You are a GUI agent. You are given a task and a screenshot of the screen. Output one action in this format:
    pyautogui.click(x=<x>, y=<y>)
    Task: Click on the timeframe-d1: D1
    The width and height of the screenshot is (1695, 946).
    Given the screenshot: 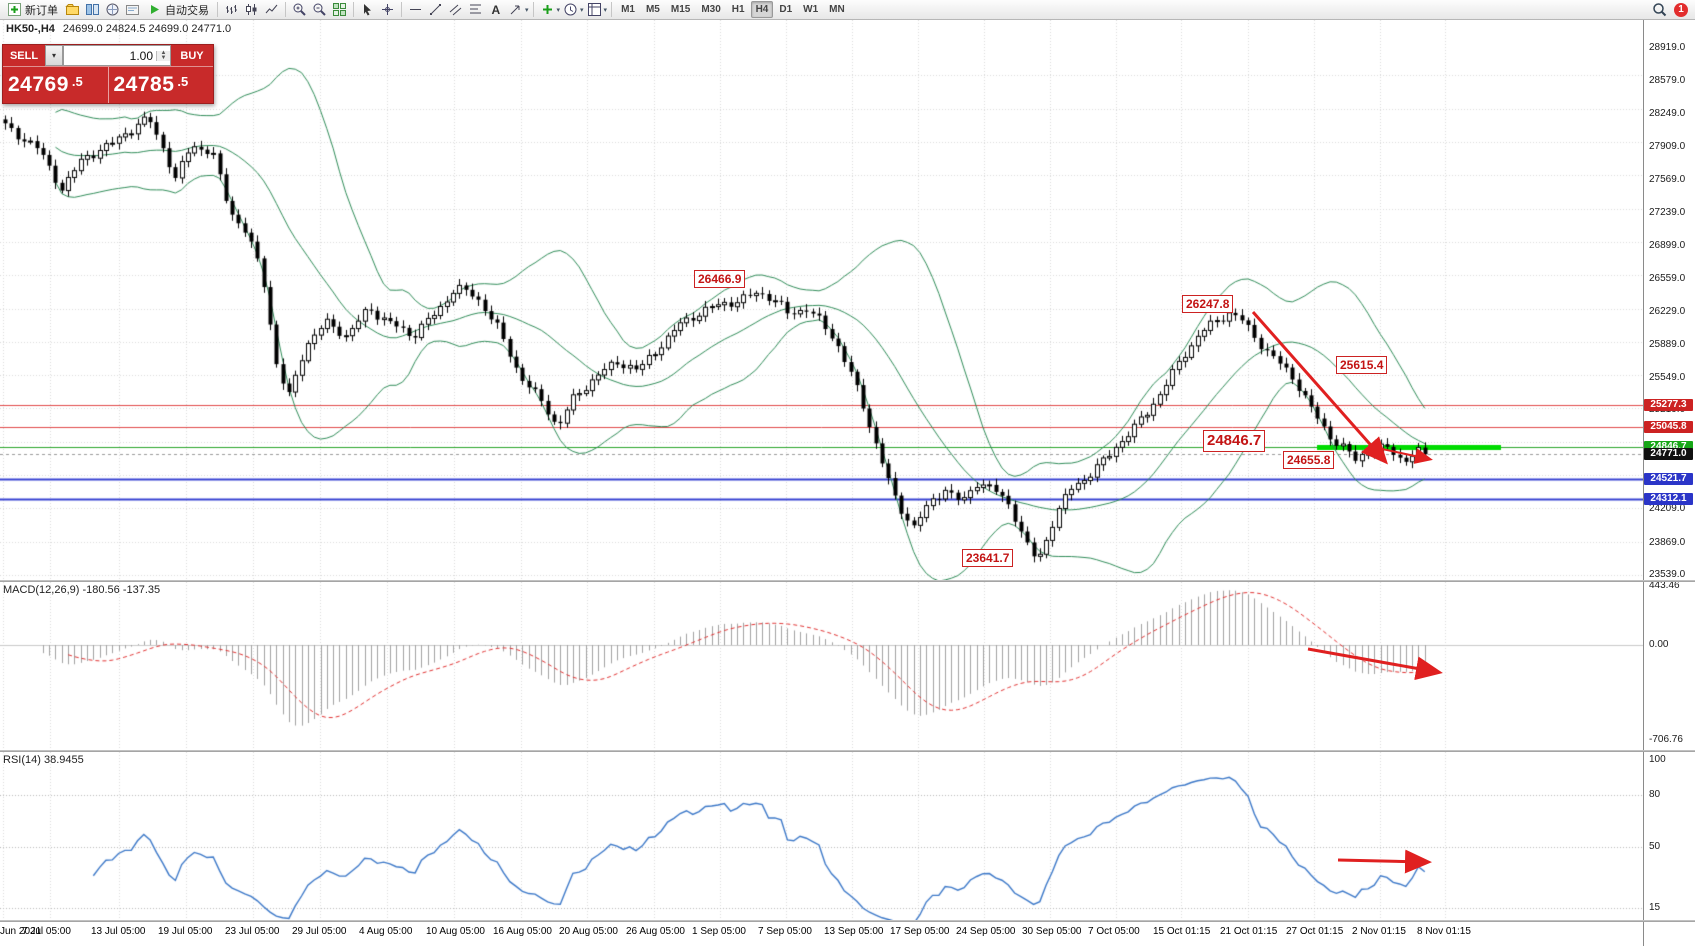 What is the action you would take?
    pyautogui.click(x=786, y=9)
    